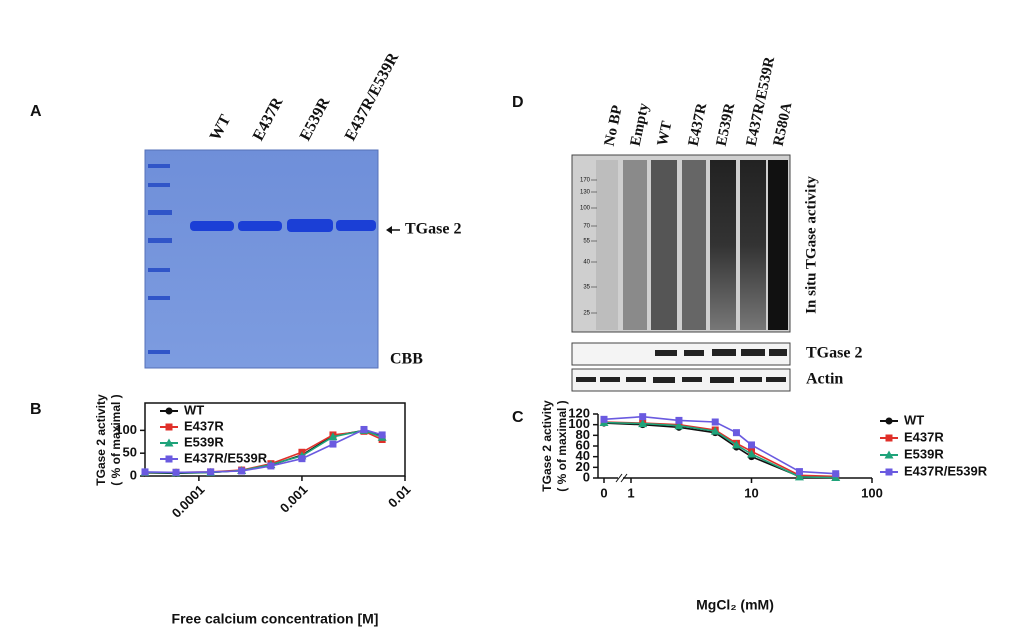 The height and width of the screenshot is (634, 1028). I want to click on panel-label: C, so click(518, 417).